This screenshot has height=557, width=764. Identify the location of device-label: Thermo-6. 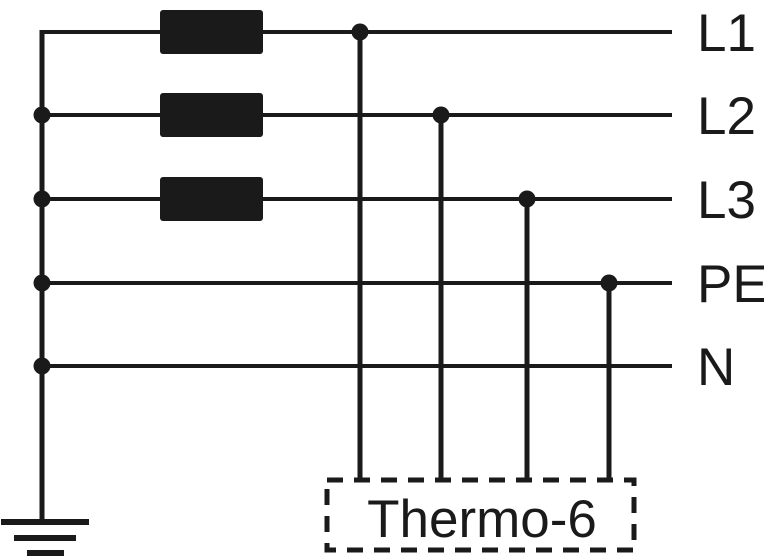
(482, 519).